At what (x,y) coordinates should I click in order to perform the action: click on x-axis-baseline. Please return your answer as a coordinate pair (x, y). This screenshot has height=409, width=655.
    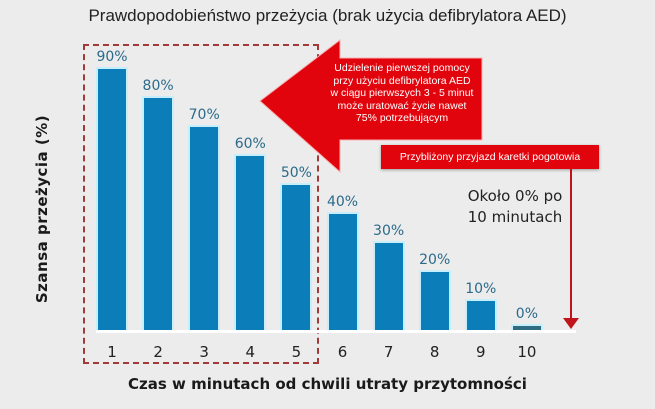
    Looking at the image, I should click on (336, 331).